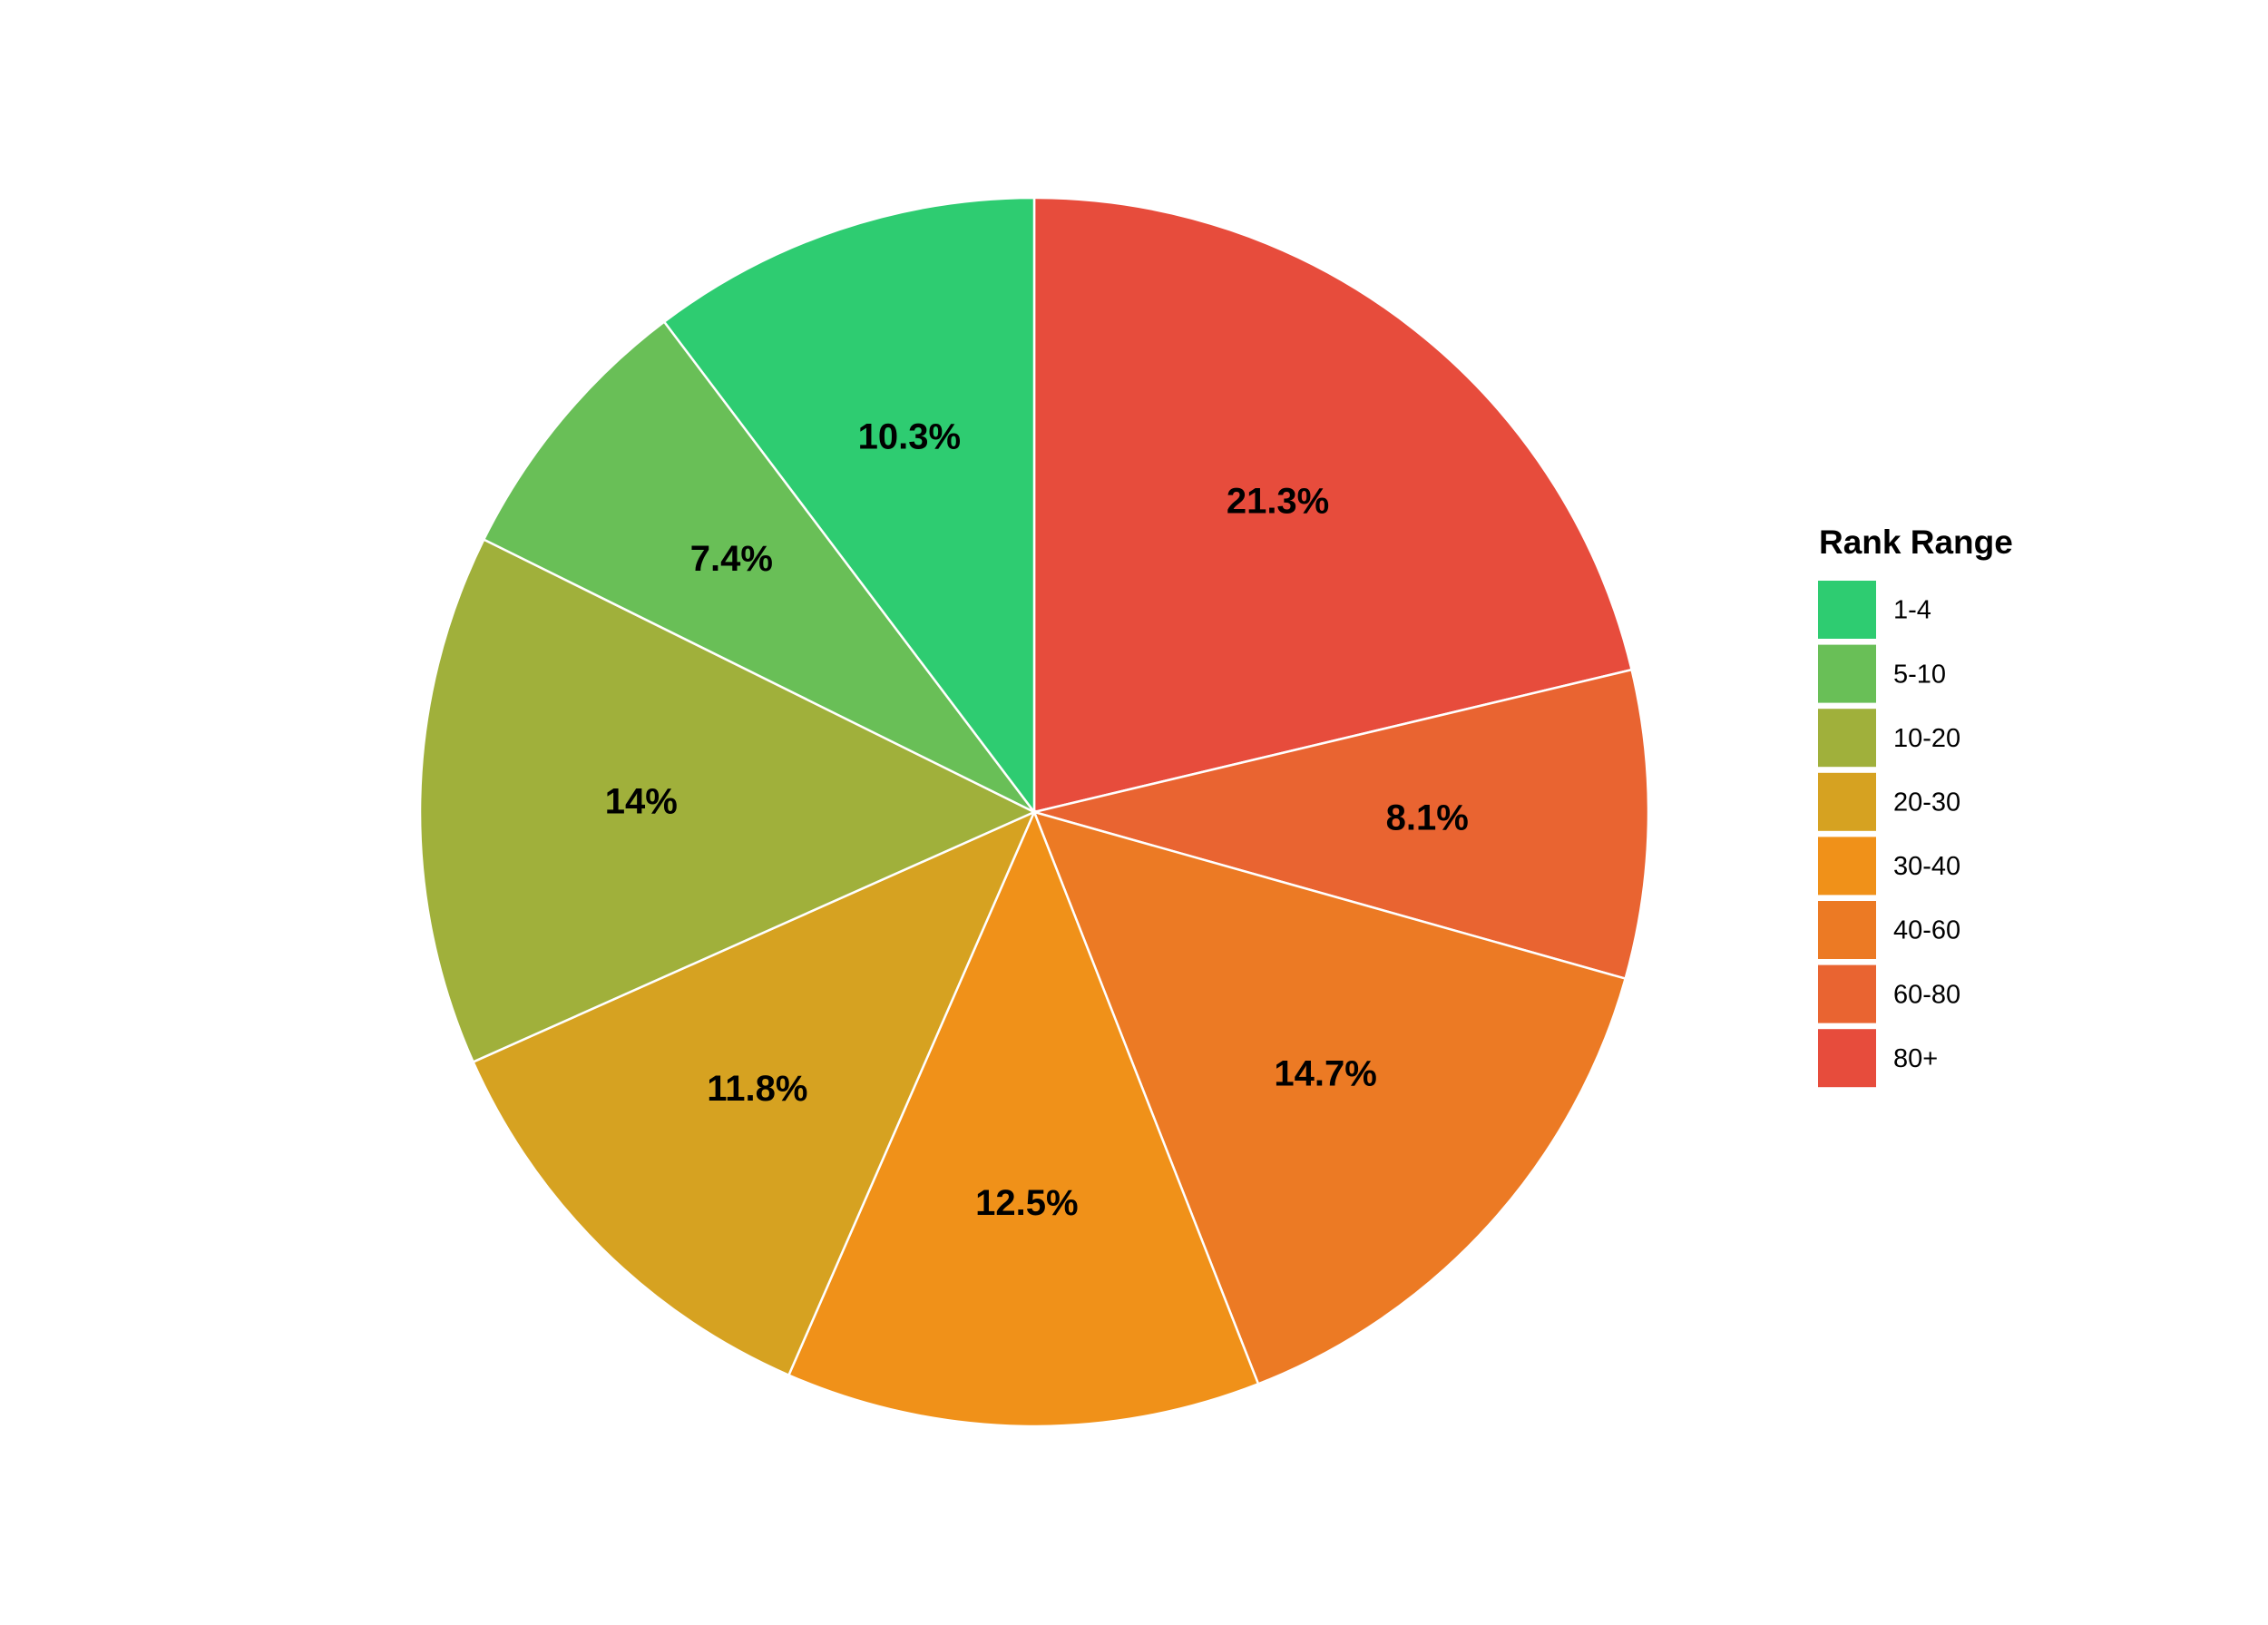  I want to click on legend-label-60-80: 60-80, so click(1926, 995).